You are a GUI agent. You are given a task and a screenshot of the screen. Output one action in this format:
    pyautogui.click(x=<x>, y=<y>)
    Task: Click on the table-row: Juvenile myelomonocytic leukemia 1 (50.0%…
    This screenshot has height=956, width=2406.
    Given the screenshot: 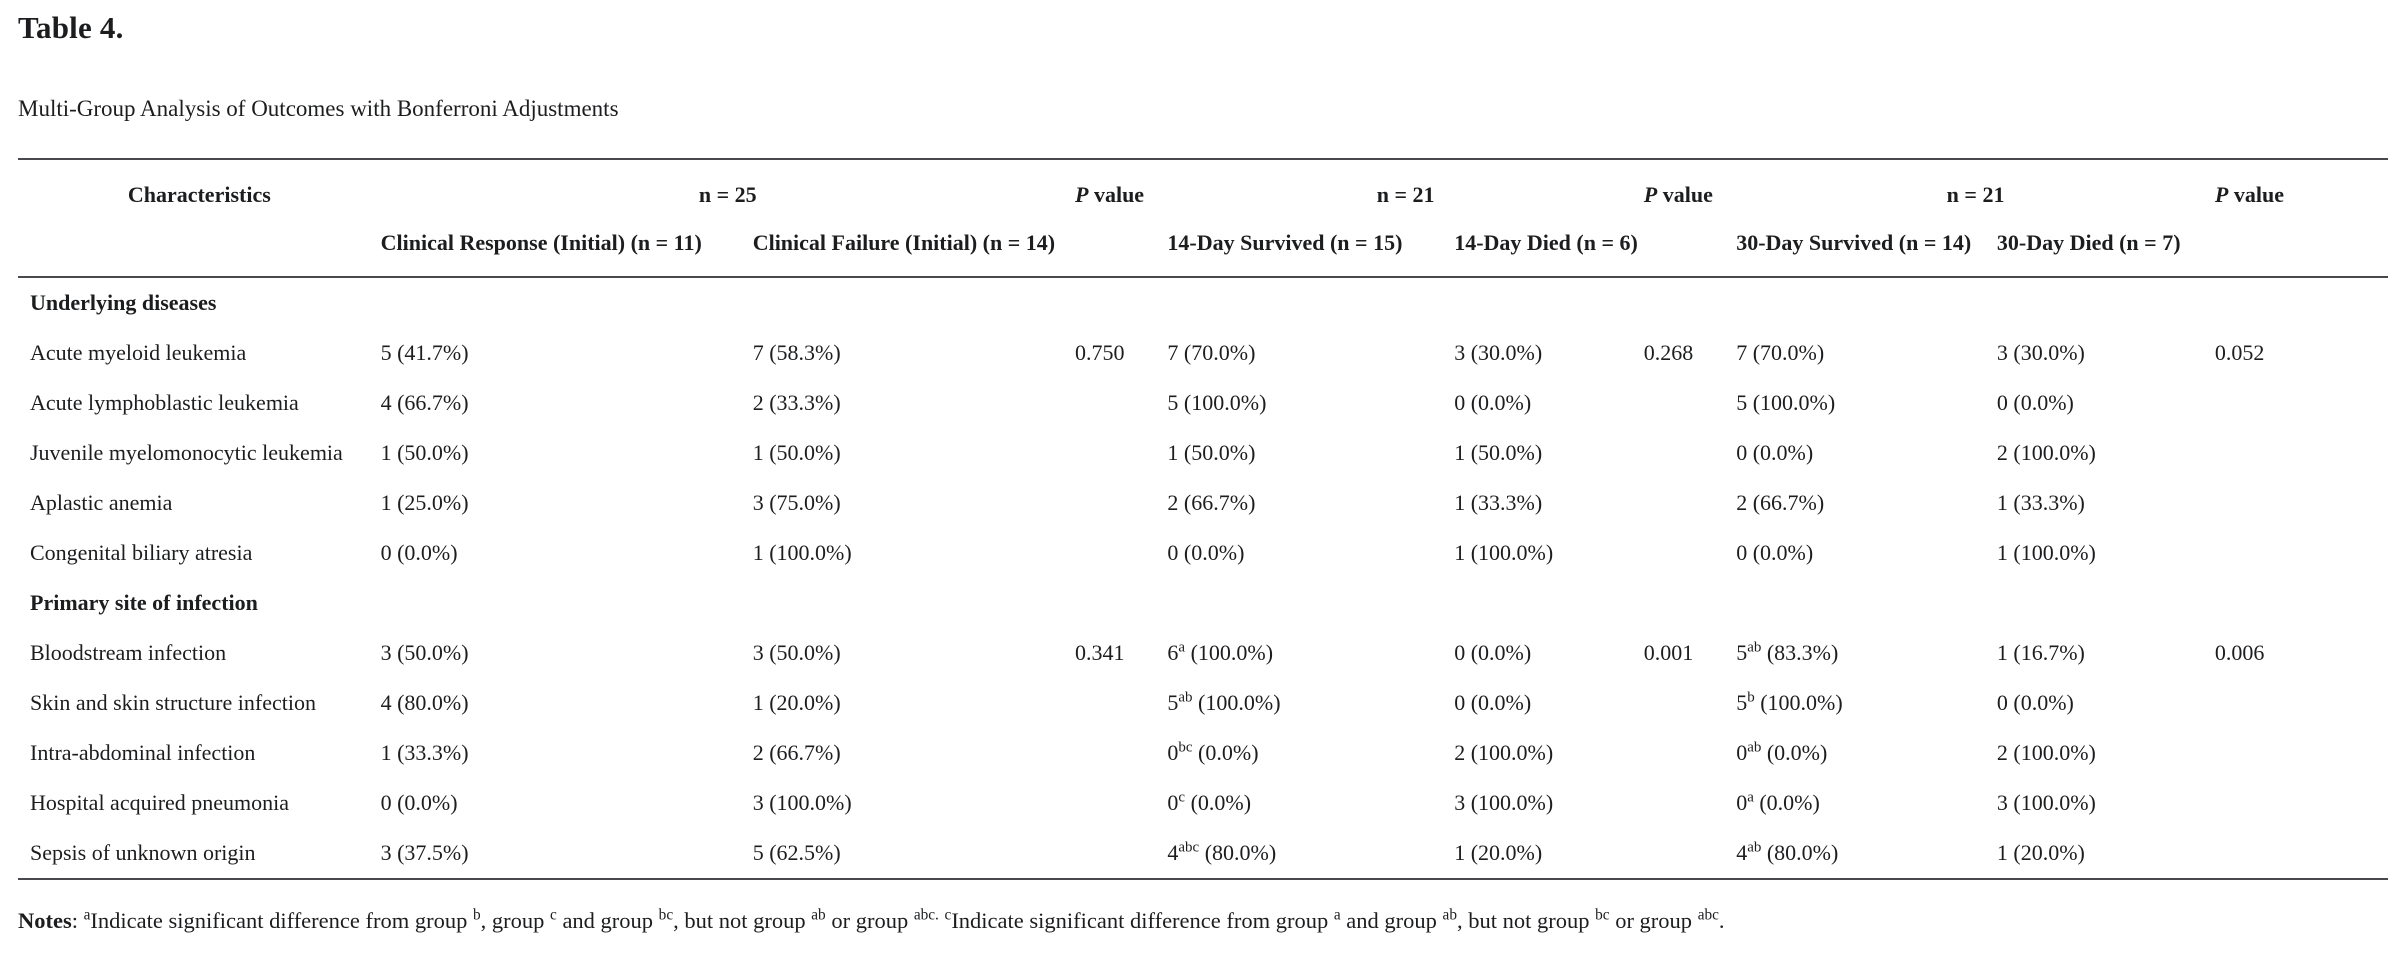 What is the action you would take?
    pyautogui.click(x=1203, y=453)
    